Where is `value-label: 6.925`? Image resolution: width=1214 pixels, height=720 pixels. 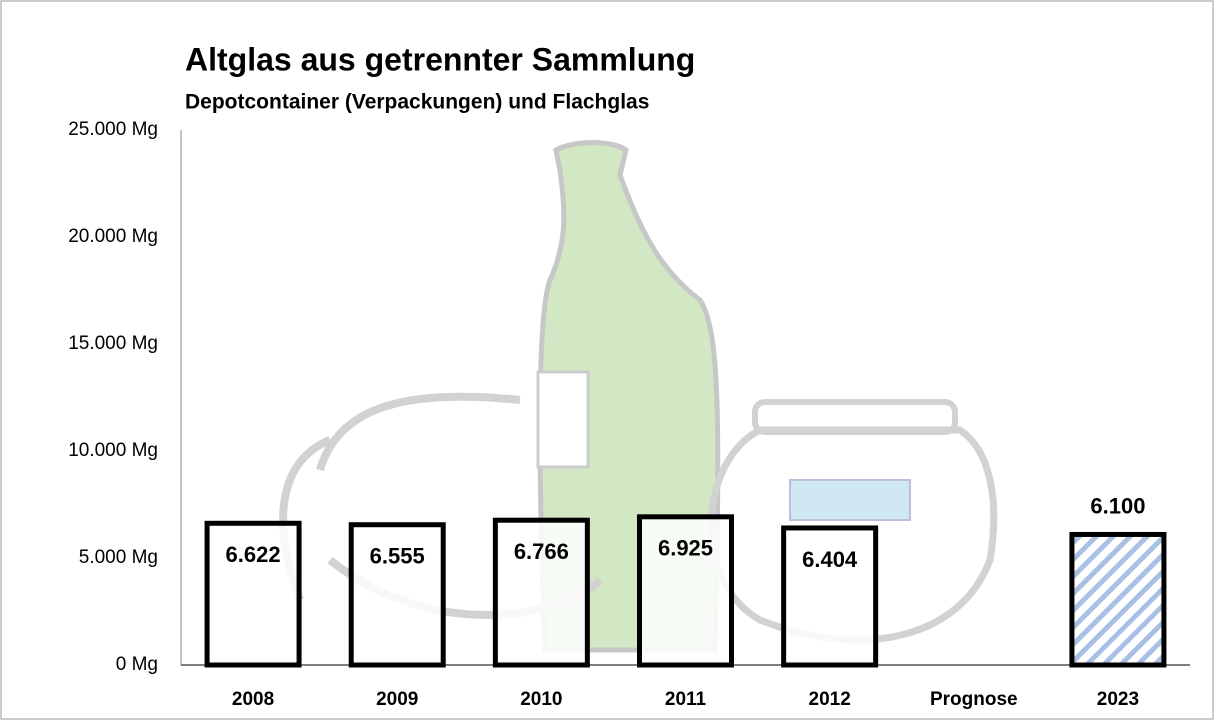
value-label: 6.925 is located at coordinates (685, 548).